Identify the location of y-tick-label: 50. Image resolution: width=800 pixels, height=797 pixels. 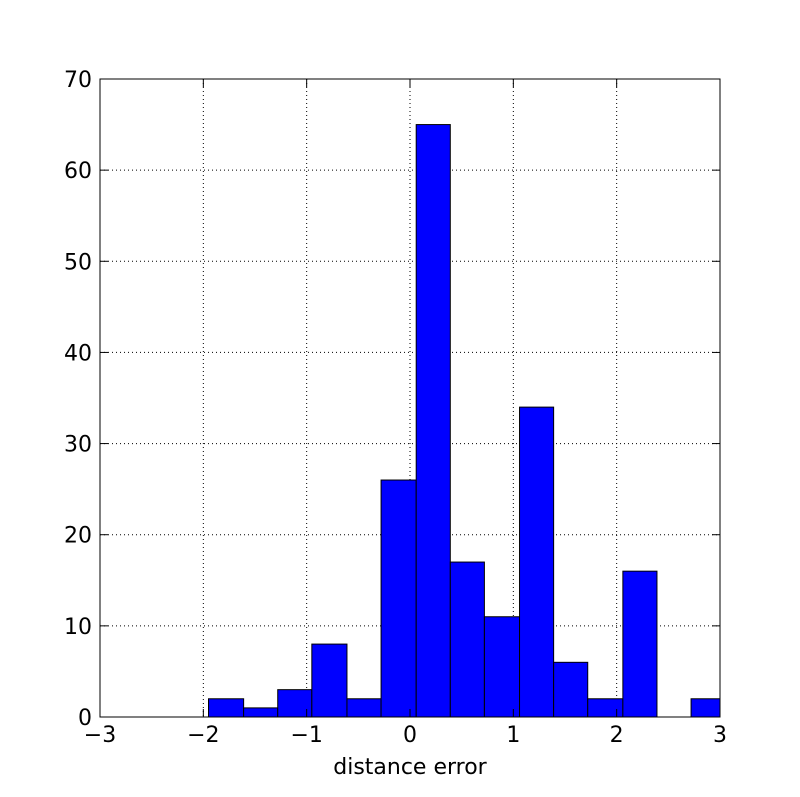
(78, 262).